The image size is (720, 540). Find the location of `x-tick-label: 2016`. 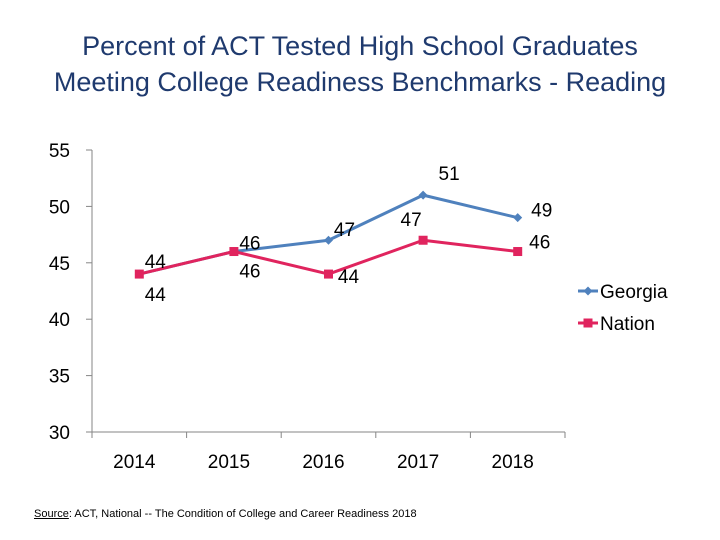

x-tick-label: 2016 is located at coordinates (323, 462).